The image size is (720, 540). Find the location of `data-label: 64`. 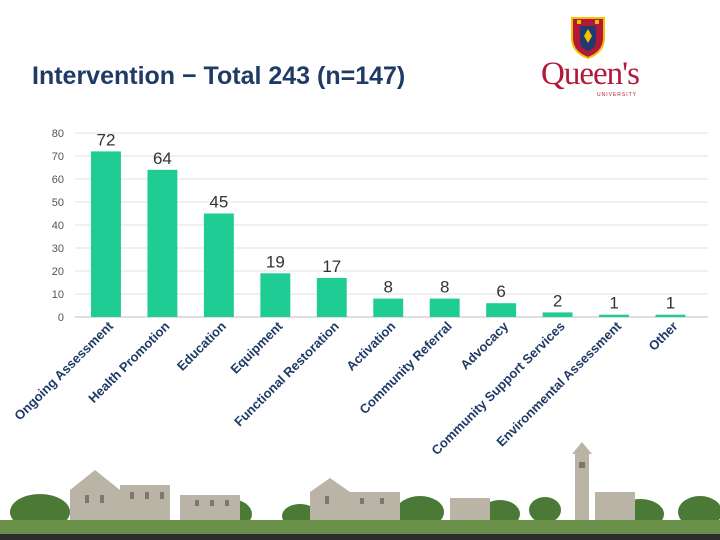

data-label: 64 is located at coordinates (162, 158).